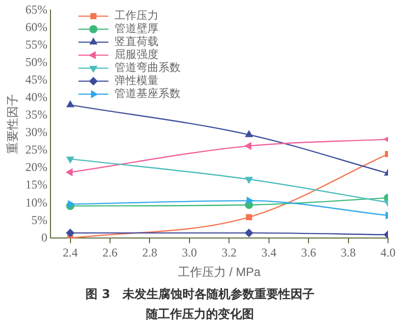 This screenshot has height=326, width=400. Describe the element at coordinates (136, 15) in the screenshot. I see `legend-label: 工作压力` at that location.